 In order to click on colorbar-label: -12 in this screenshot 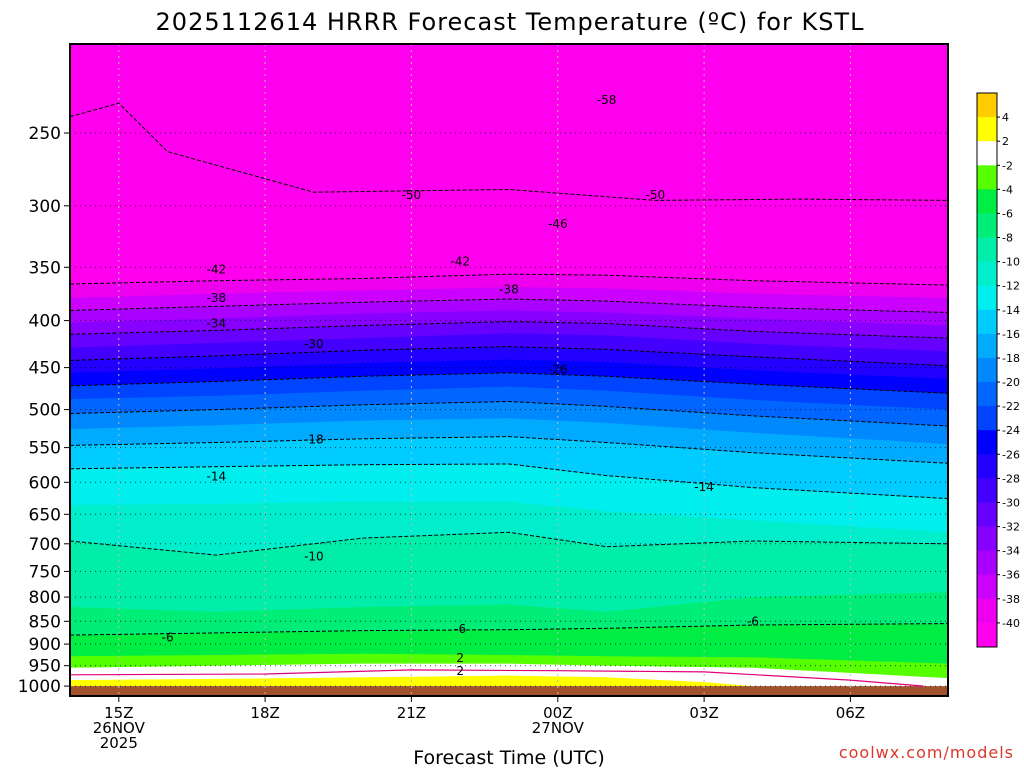, I will do `click(1011, 286)`.